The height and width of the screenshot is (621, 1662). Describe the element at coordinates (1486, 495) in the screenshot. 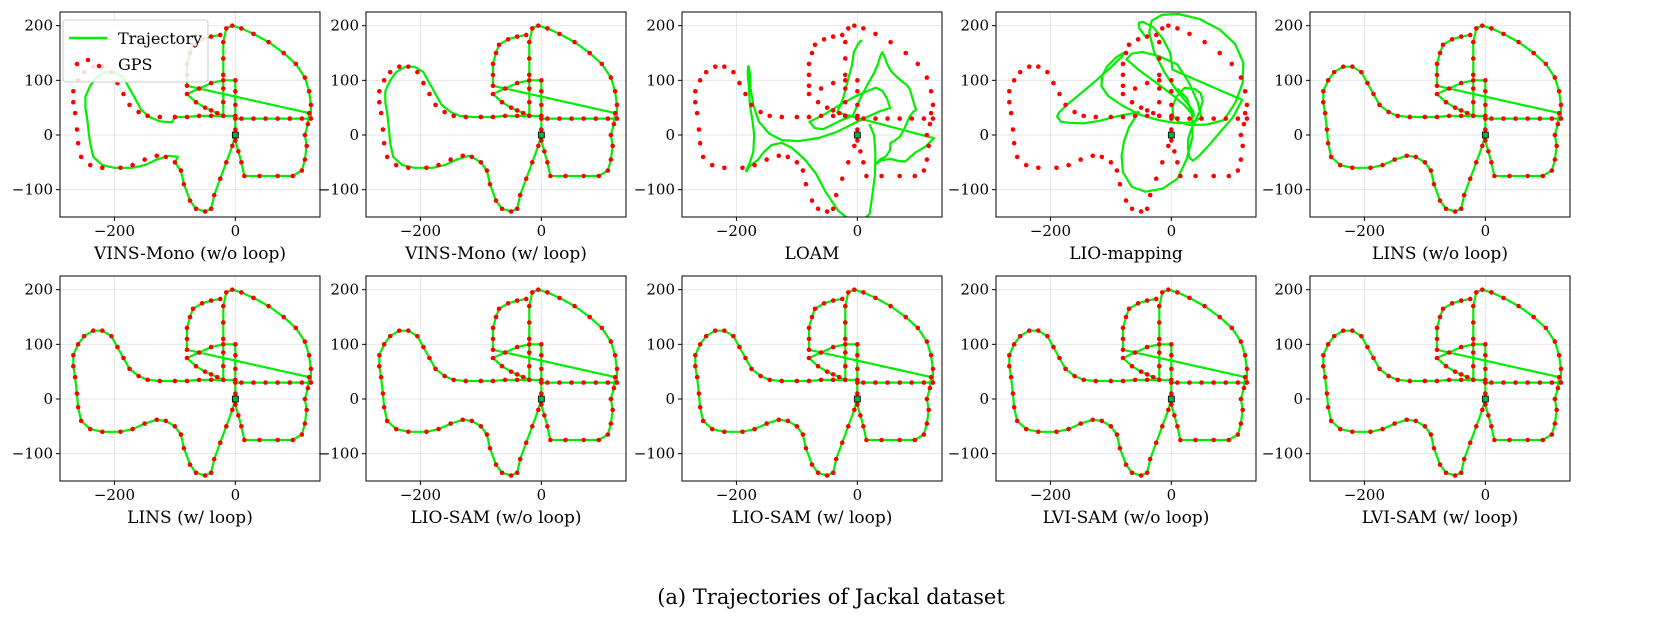

I see `x-tick-label: 0` at that location.